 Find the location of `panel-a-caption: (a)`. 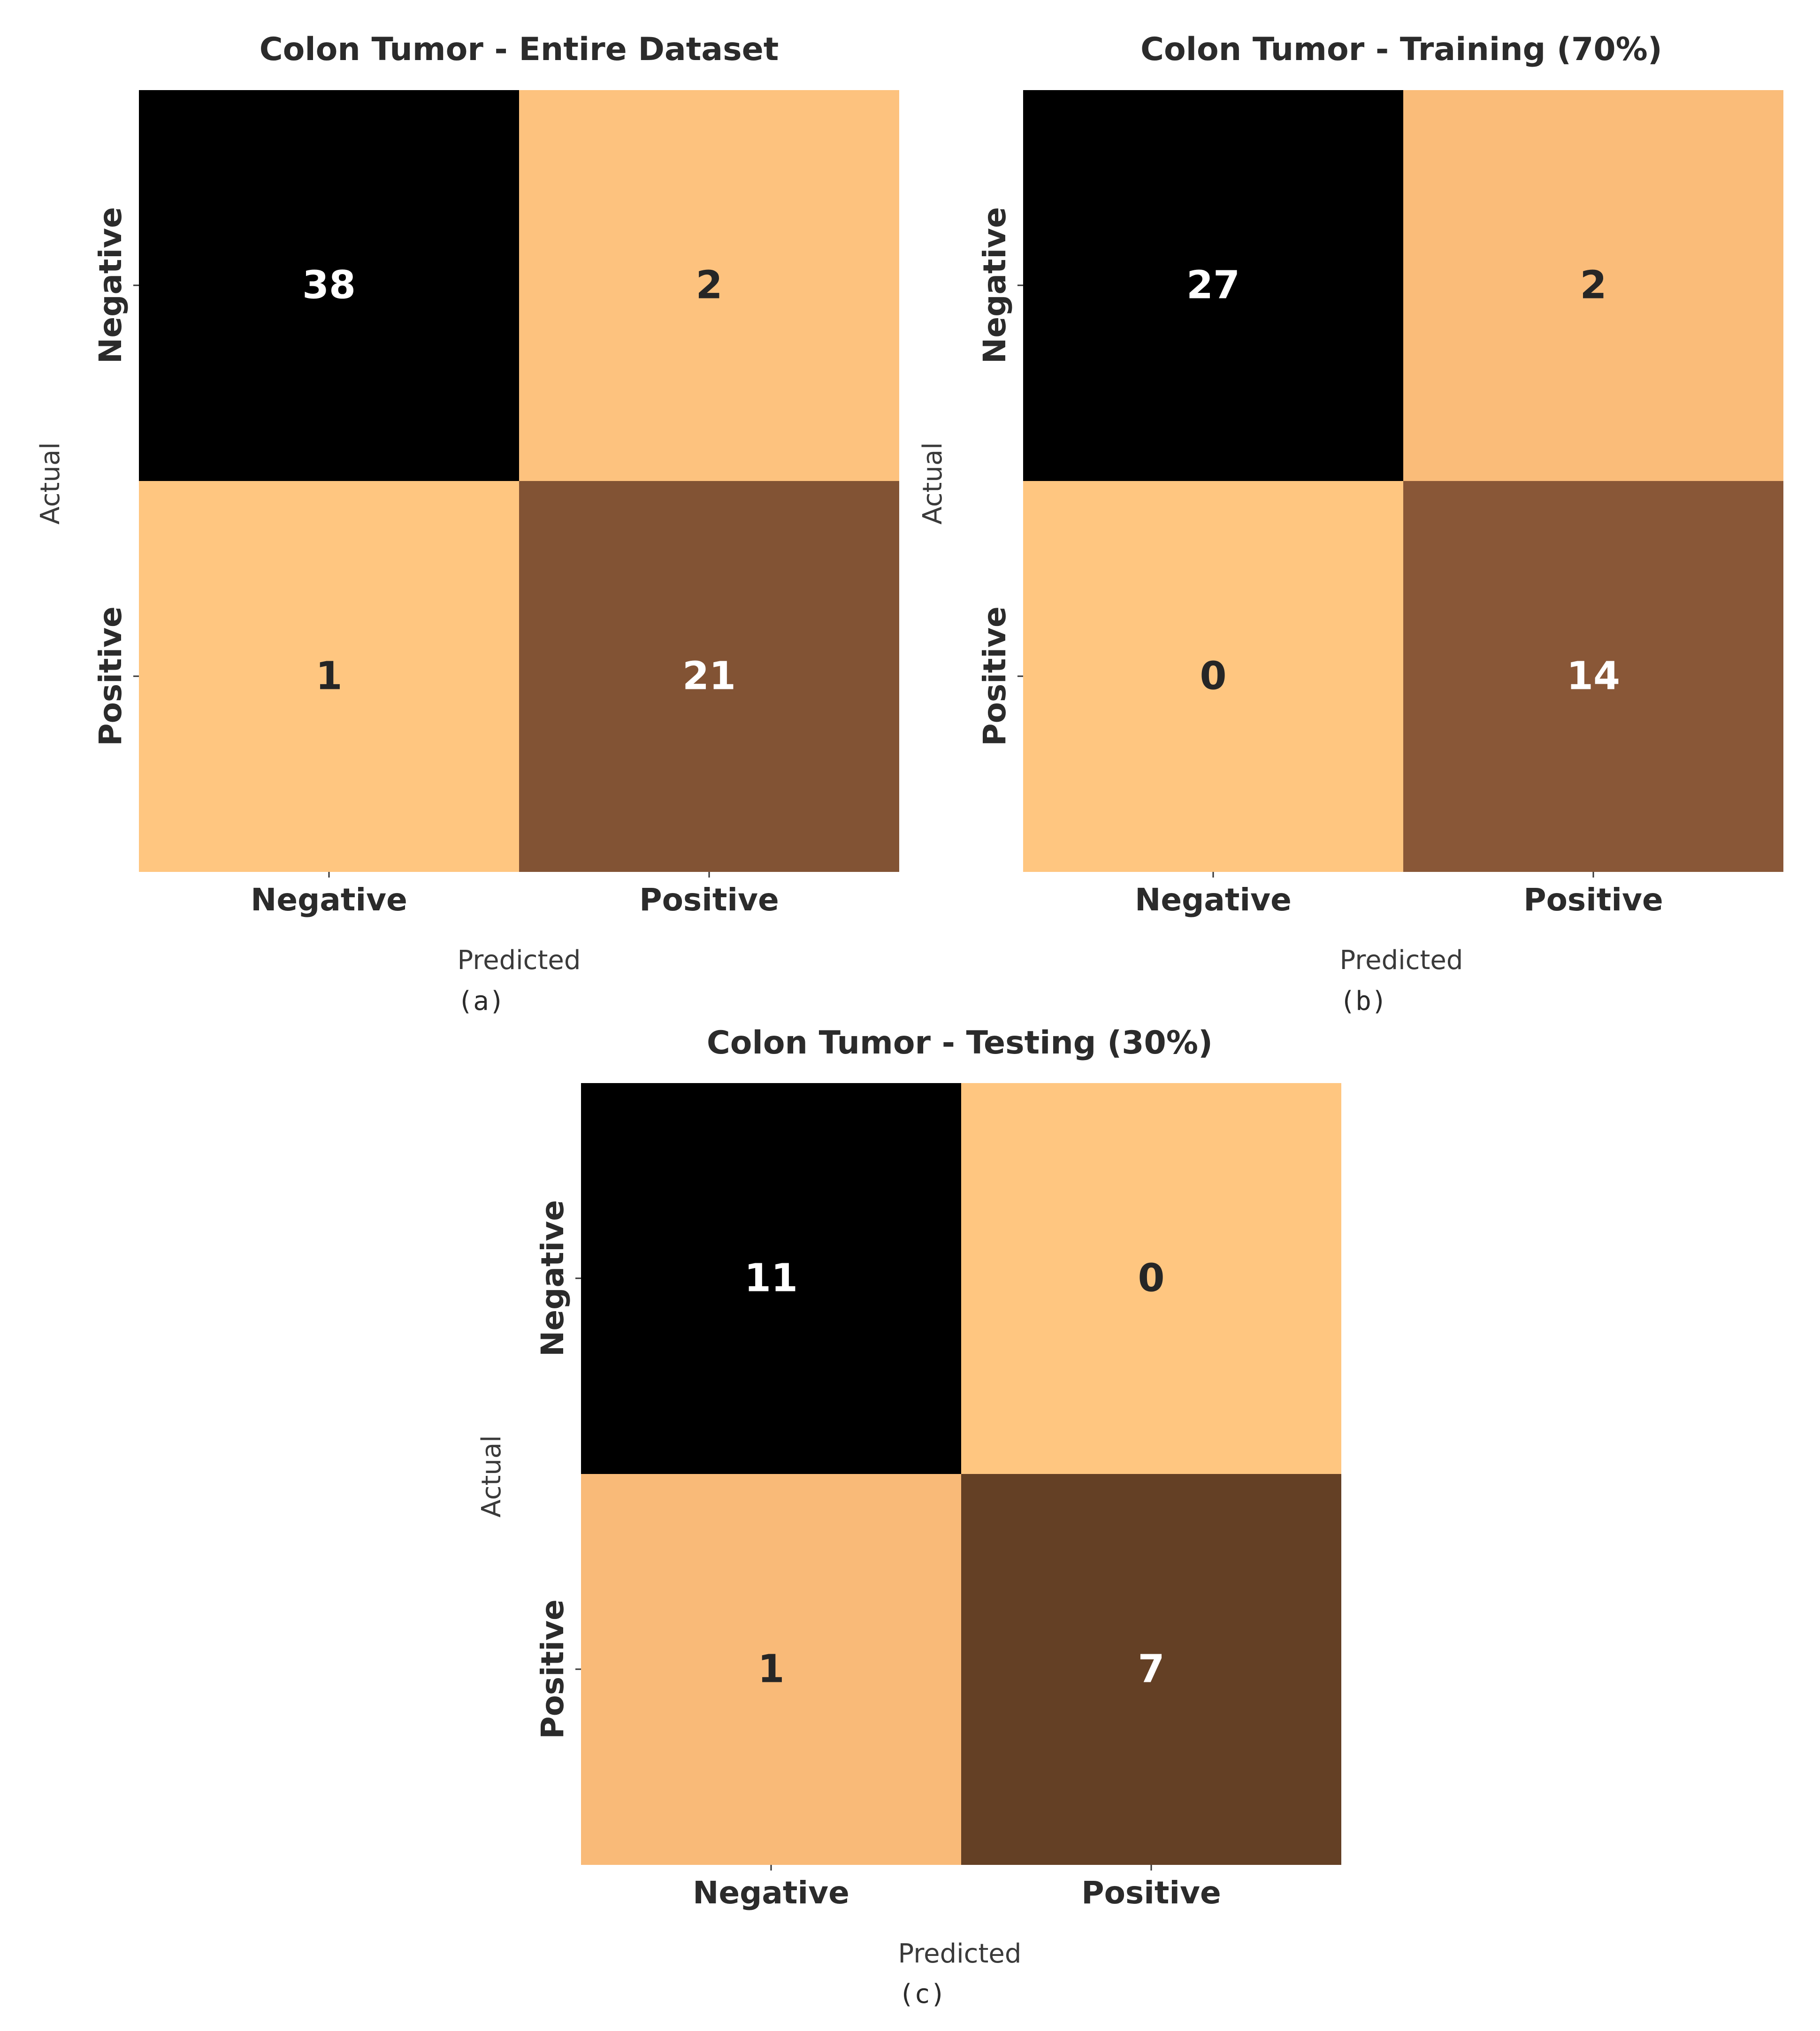

panel-a-caption: (a) is located at coordinates (481, 1001).